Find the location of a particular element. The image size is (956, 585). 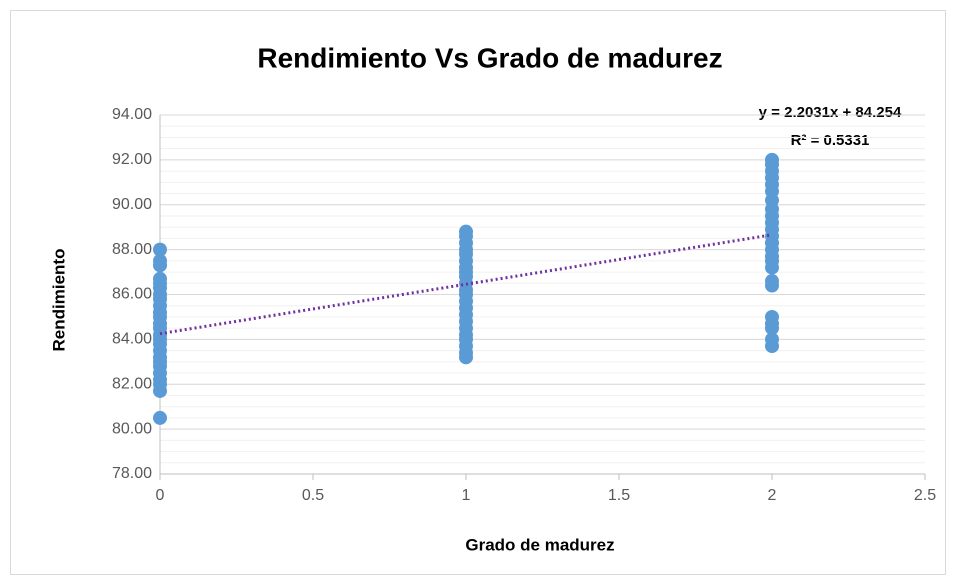

r-squared: R² = 0.5331 is located at coordinates (830, 140).